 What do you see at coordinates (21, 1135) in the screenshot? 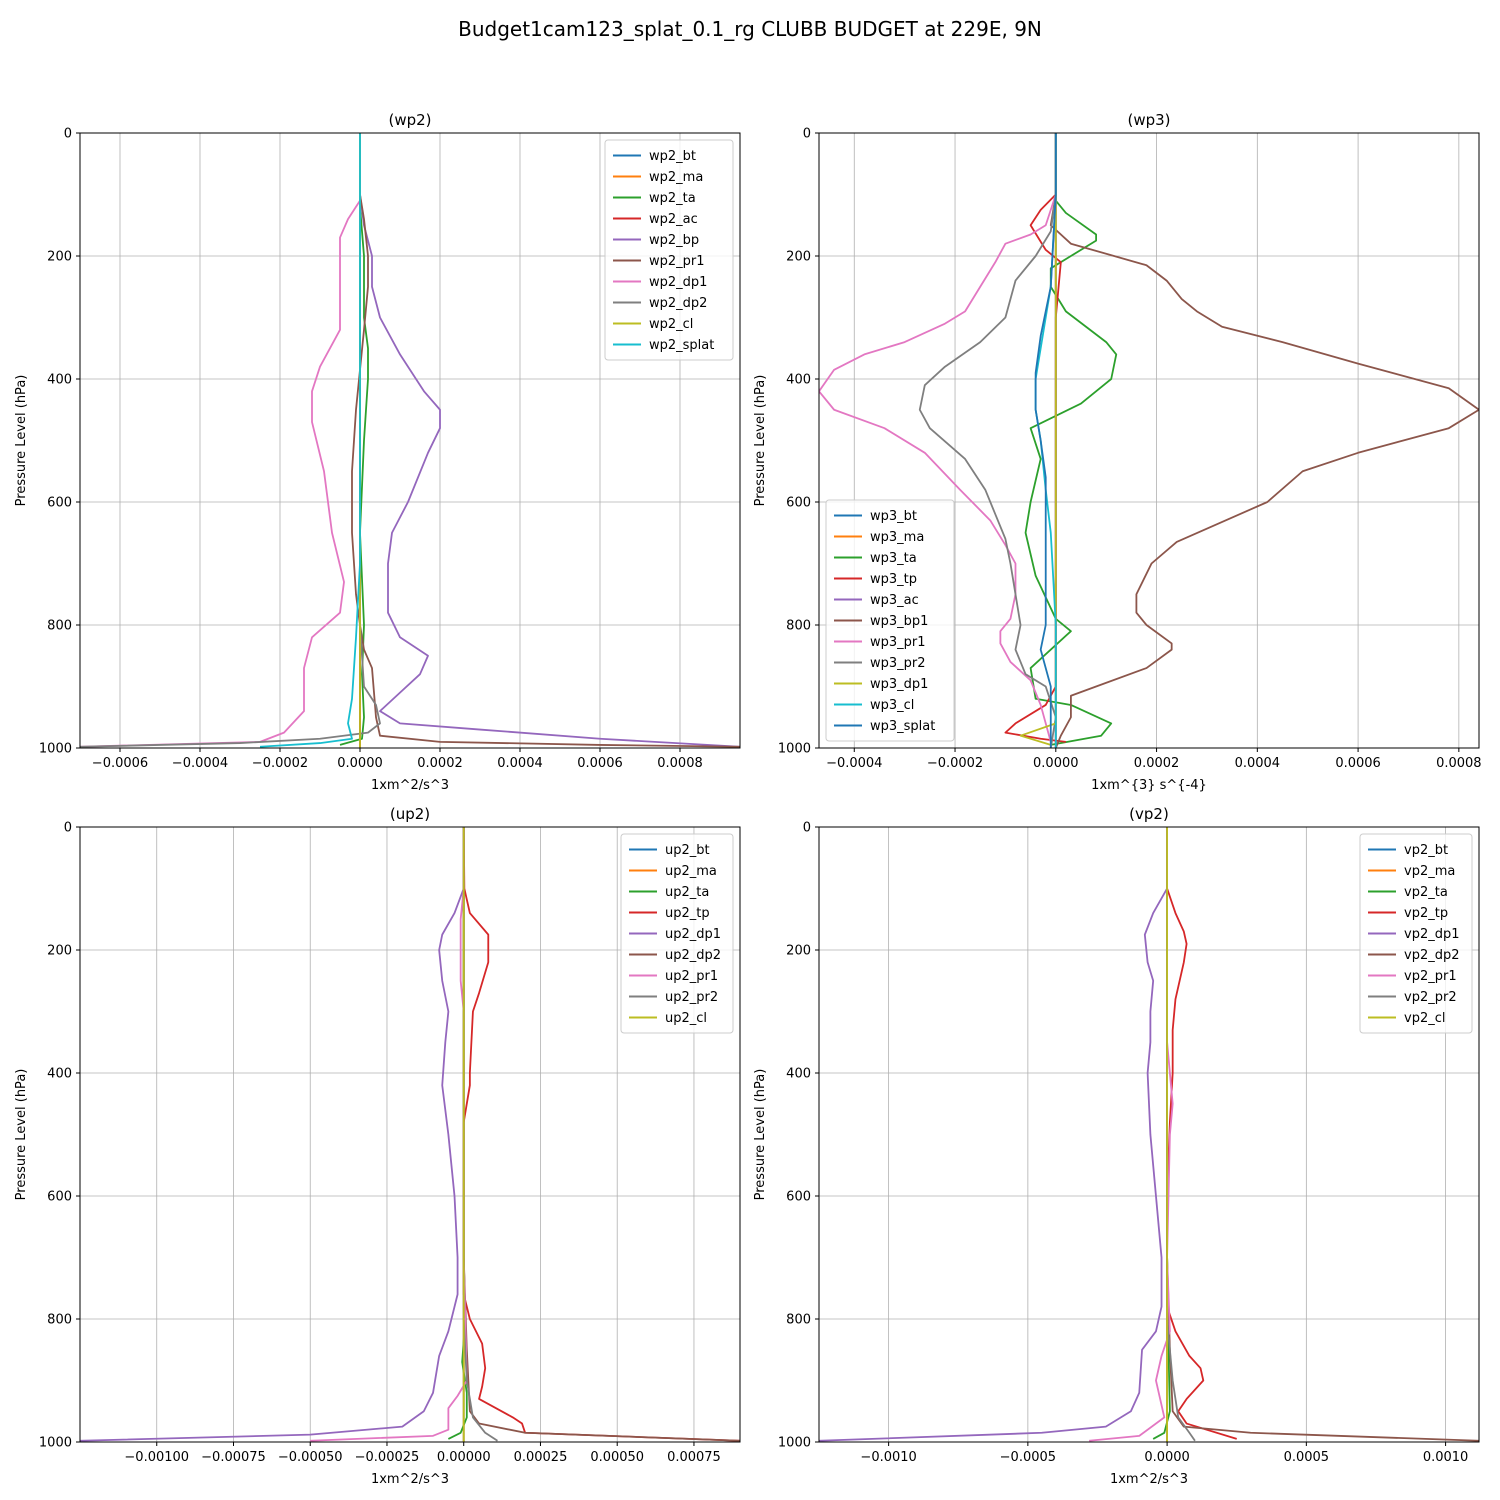
I see `up2-ylabel: Pressure Level (hPa)` at bounding box center [21, 1135].